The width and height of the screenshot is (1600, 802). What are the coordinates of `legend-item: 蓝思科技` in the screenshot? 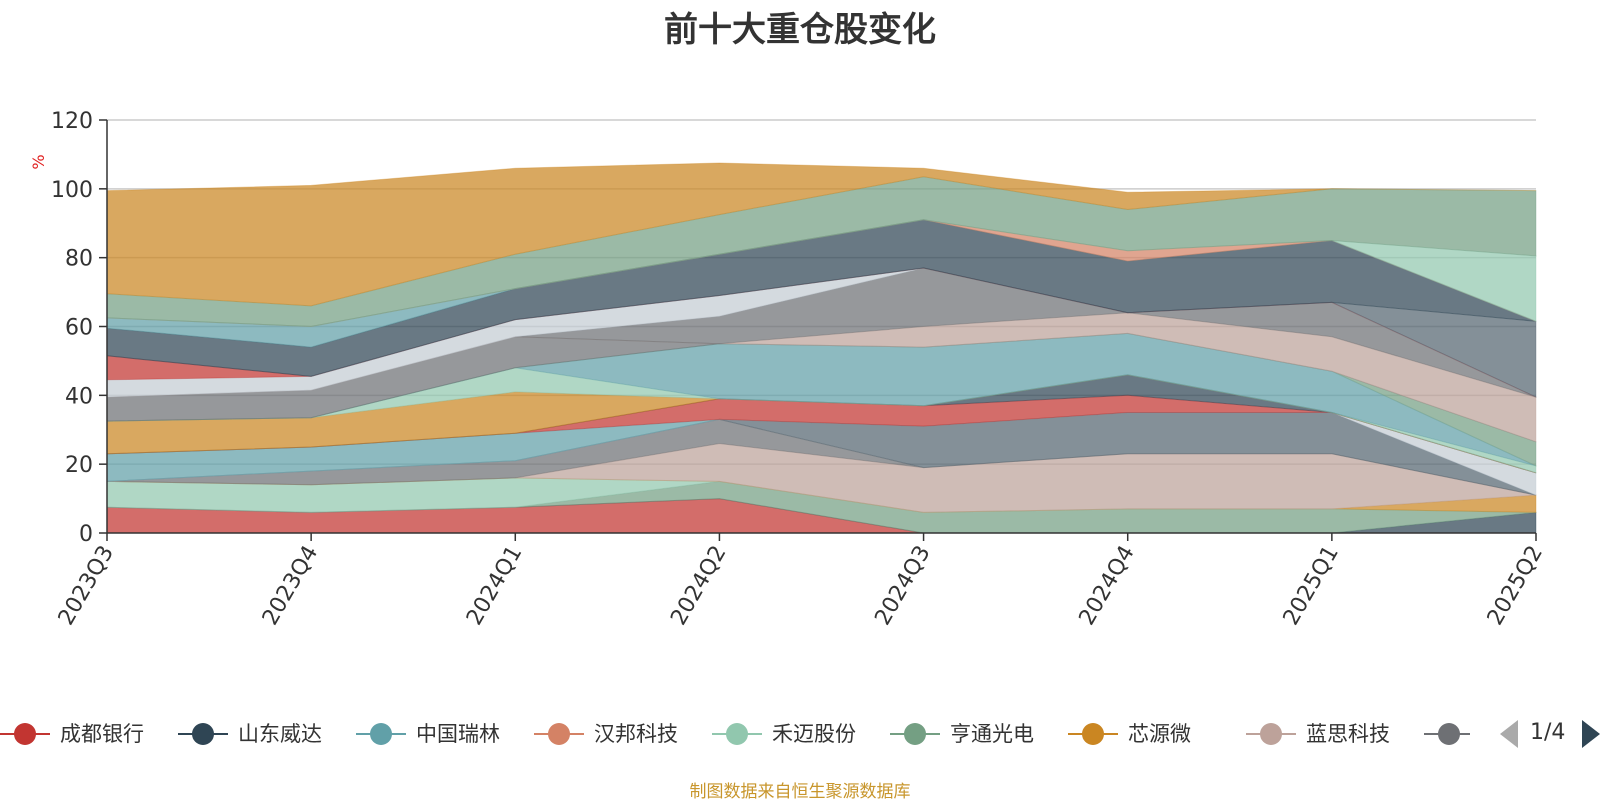 It's located at (1331, 734).